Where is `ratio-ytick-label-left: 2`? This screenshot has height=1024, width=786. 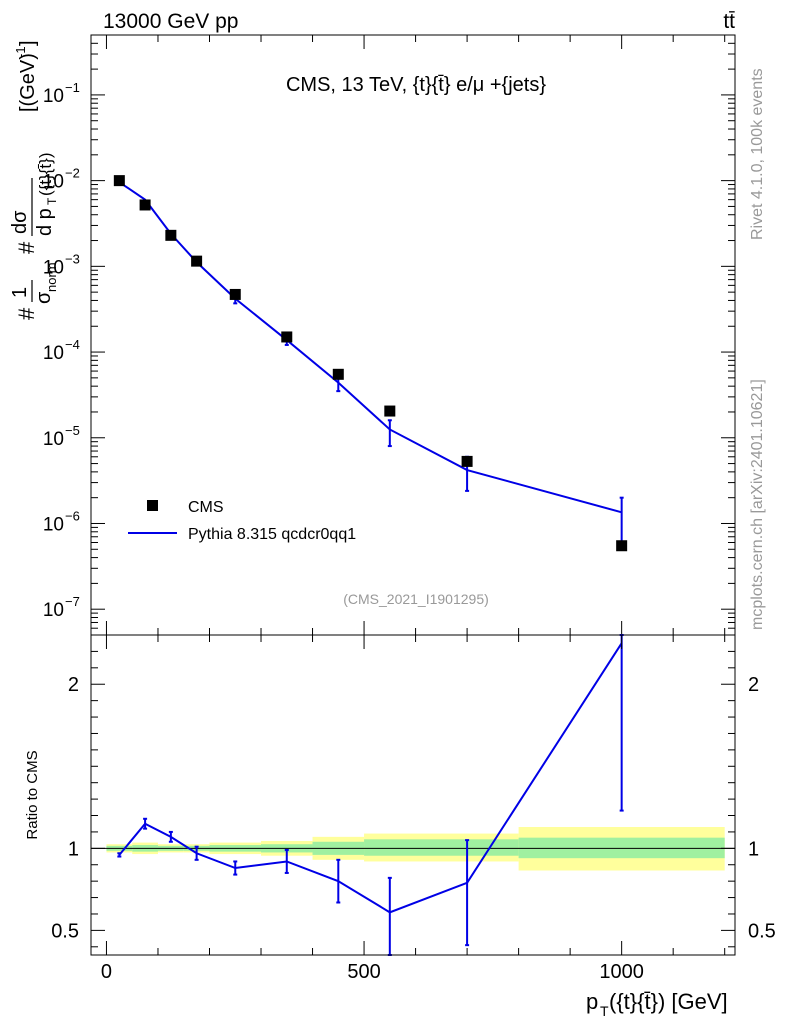 ratio-ytick-label-left: 2 is located at coordinates (73, 685).